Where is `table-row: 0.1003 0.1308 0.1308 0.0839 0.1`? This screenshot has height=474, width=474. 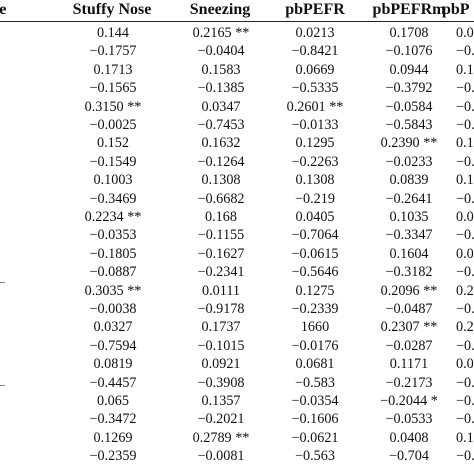 table-row: 0.1003 0.1308 0.1308 0.0839 0.1 is located at coordinates (237, 180).